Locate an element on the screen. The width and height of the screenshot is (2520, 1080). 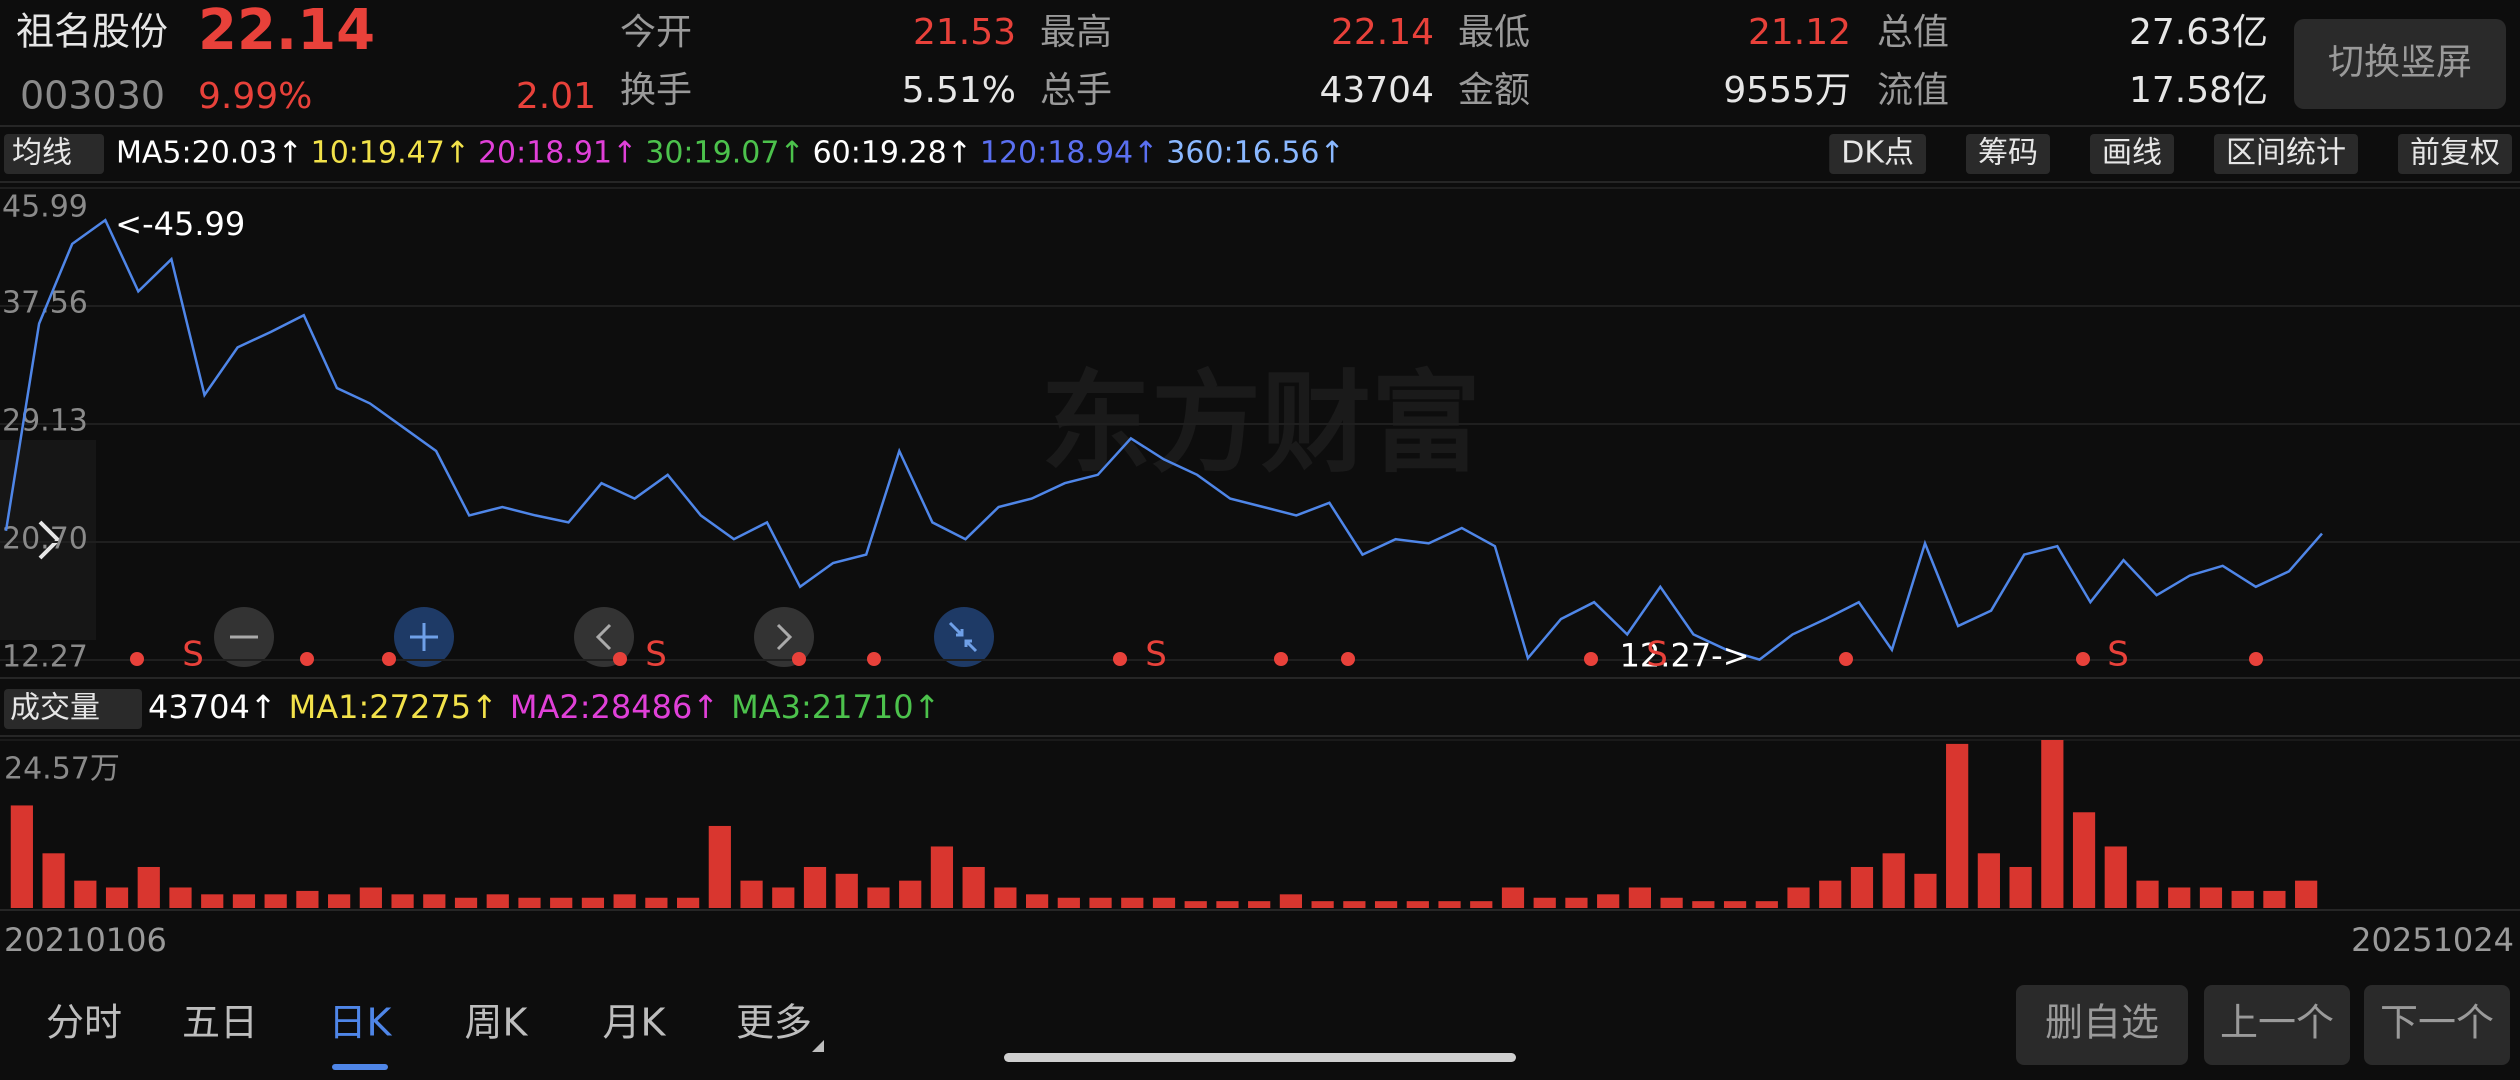
action-button-label: 删自选 is located at coordinates (2102, 1023).